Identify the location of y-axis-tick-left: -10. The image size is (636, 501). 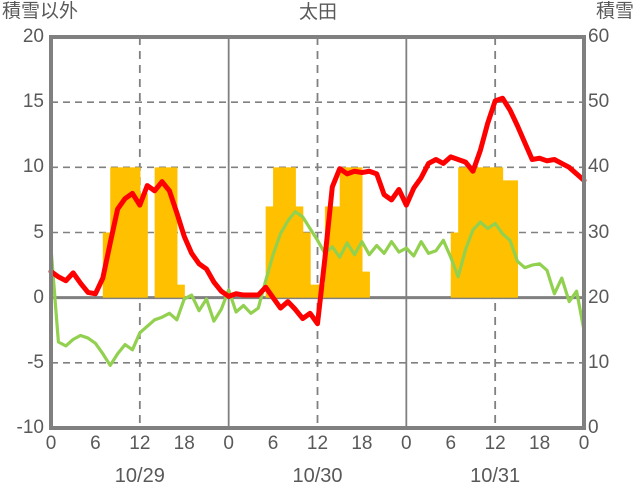
(30, 427).